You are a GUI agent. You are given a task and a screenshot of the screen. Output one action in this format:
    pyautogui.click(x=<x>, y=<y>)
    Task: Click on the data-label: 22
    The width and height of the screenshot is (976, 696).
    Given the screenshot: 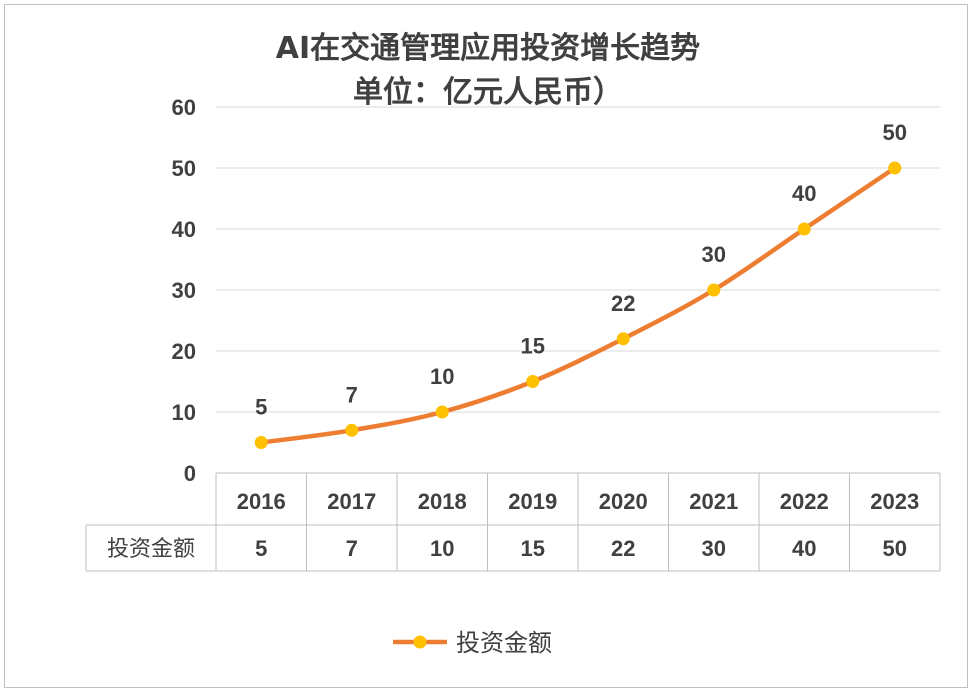 What is the action you would take?
    pyautogui.click(x=623, y=303)
    